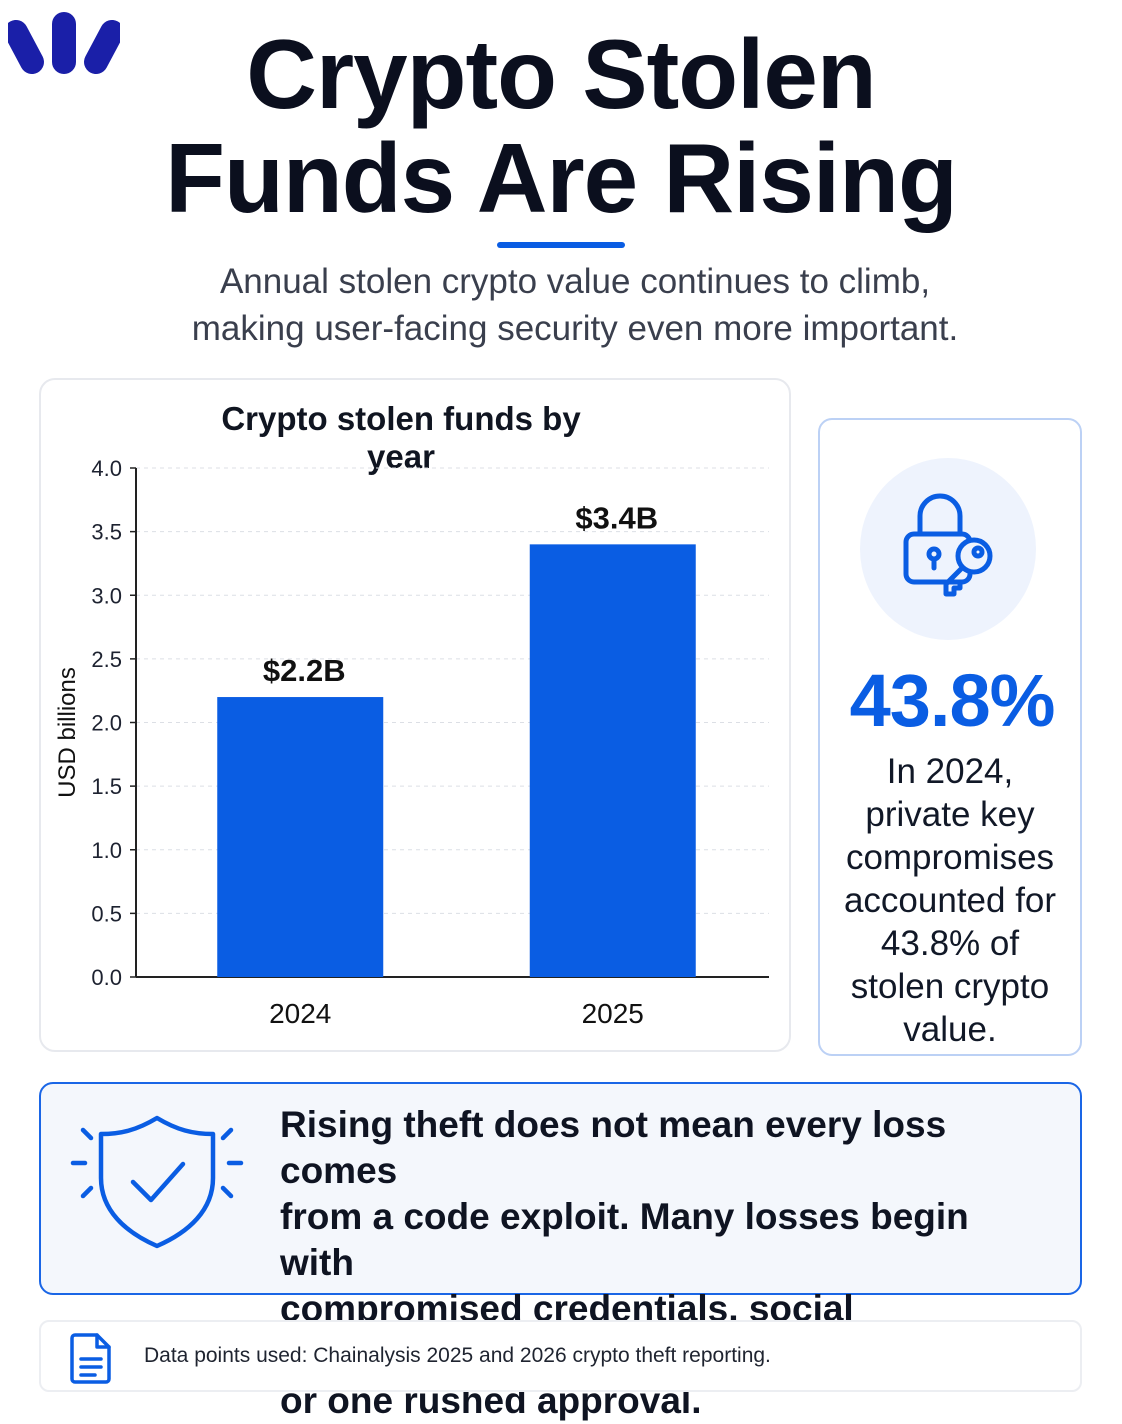  Describe the element at coordinates (613, 1013) in the screenshot. I see `x-tick-label-2025: 2025` at that location.